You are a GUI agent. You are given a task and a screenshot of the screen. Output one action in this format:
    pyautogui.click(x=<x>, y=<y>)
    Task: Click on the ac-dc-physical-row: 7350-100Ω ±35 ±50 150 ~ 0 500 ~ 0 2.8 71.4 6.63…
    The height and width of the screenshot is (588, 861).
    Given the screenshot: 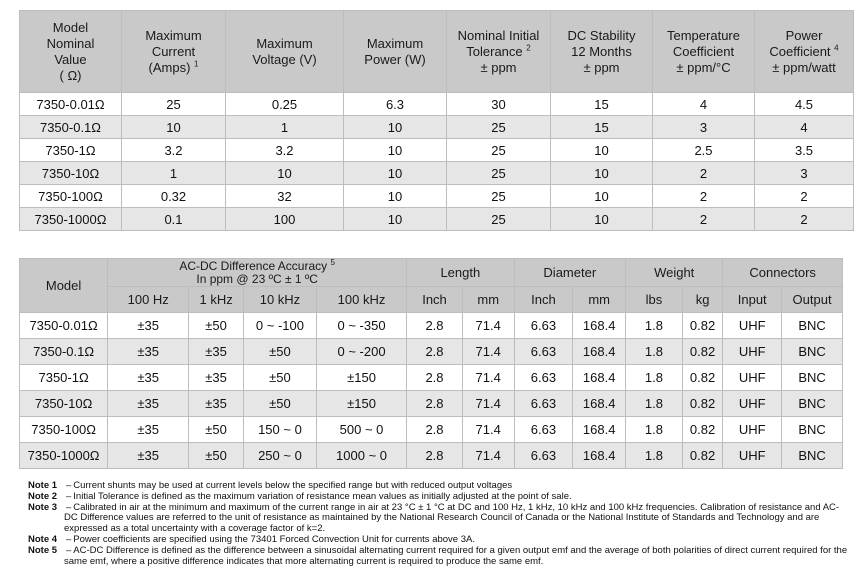 What is the action you would take?
    pyautogui.click(x=430, y=429)
    